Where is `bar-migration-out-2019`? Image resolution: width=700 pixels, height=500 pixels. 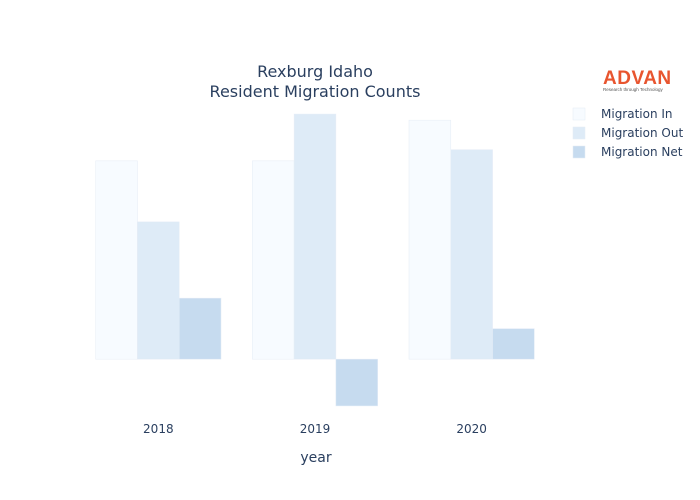 bar-migration-out-2019 is located at coordinates (315, 236).